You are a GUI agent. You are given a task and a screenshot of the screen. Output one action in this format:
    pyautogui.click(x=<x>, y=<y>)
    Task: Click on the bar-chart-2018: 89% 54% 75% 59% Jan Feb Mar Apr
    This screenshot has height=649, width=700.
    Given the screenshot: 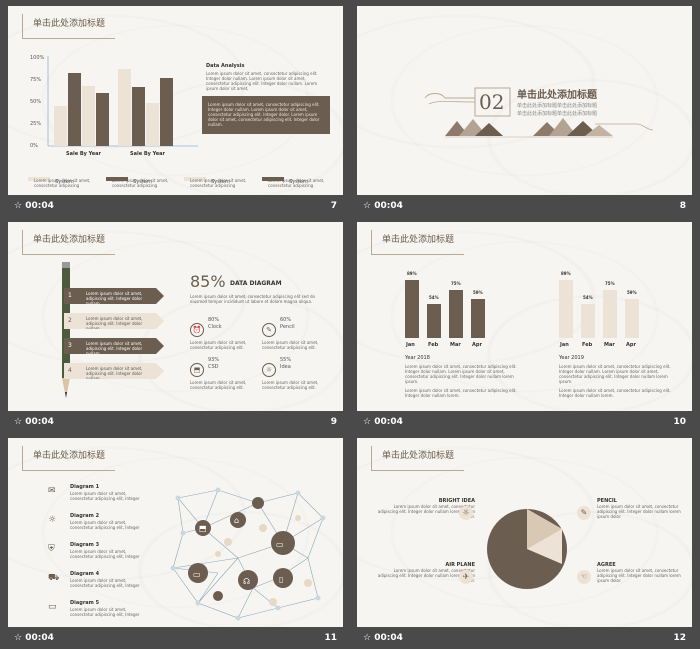 What is the action you would take?
    pyautogui.click(x=445, y=309)
    